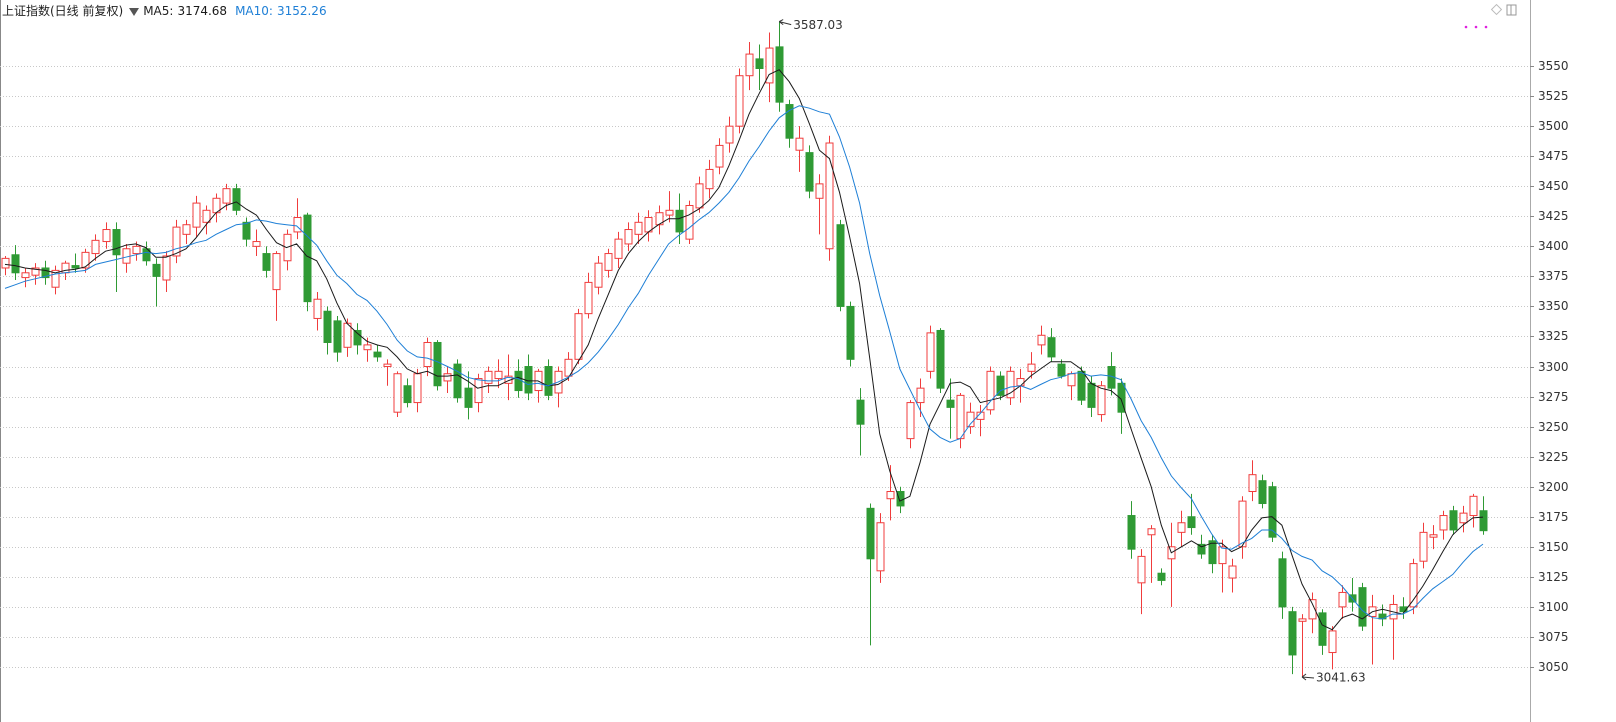 Image resolution: width=1616 pixels, height=722 pixels. Describe the element at coordinates (1553, 306) in the screenshot. I see `y-tick-label: 3350` at that location.